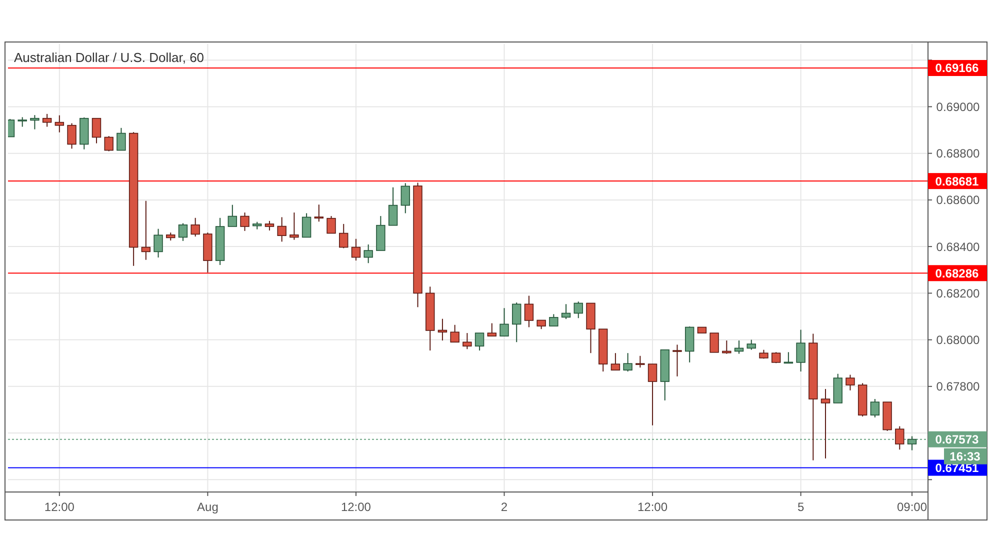  Describe the element at coordinates (109, 57) in the screenshot. I see `text: Australian Dollar / U.S. Dollar, 60` at that location.